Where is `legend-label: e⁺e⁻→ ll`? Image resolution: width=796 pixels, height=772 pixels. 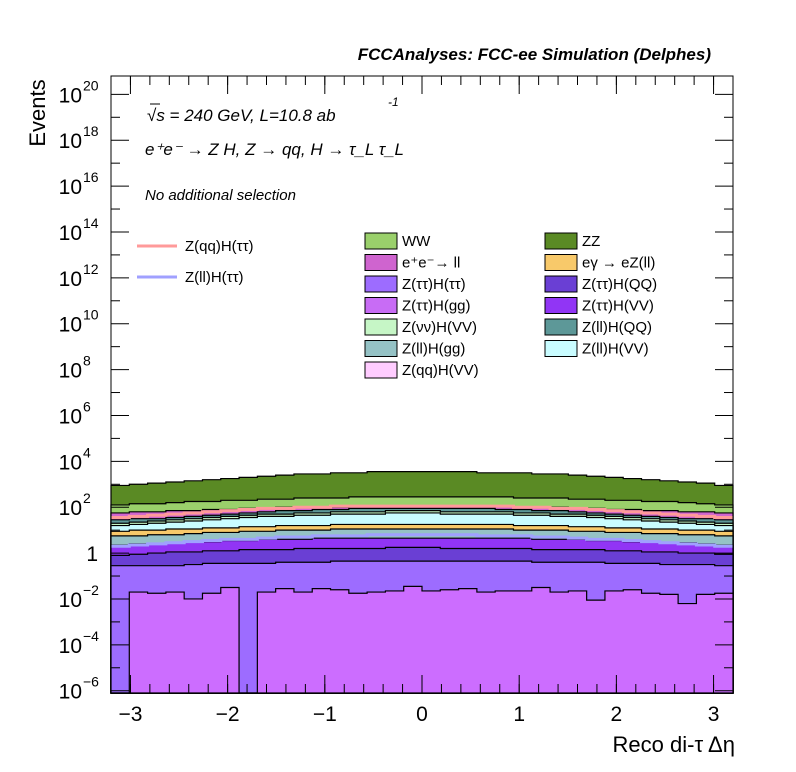 legend-label: e⁺e⁻→ ll is located at coordinates (431, 263).